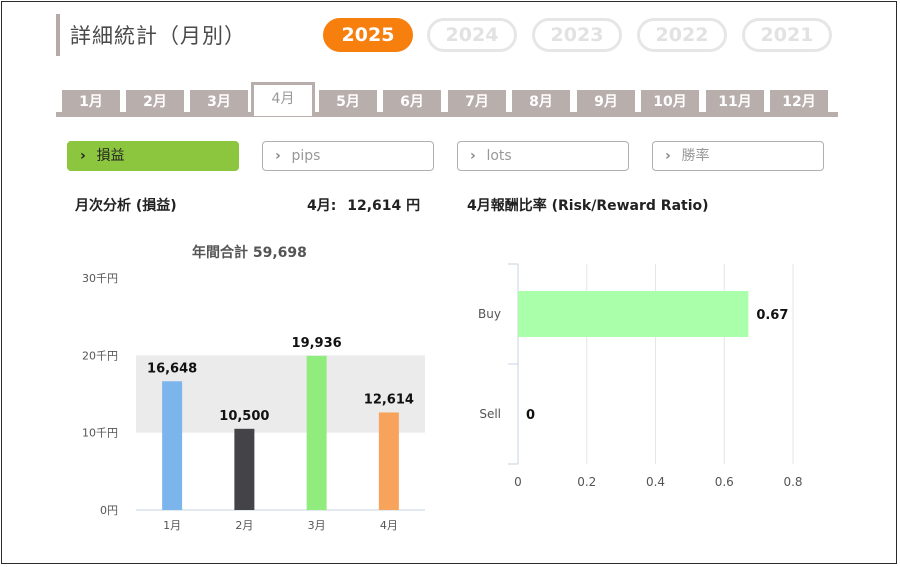 This screenshot has width=900, height=567. What do you see at coordinates (100, 433) in the screenshot?
I see `y-tick-label: 10千円` at bounding box center [100, 433].